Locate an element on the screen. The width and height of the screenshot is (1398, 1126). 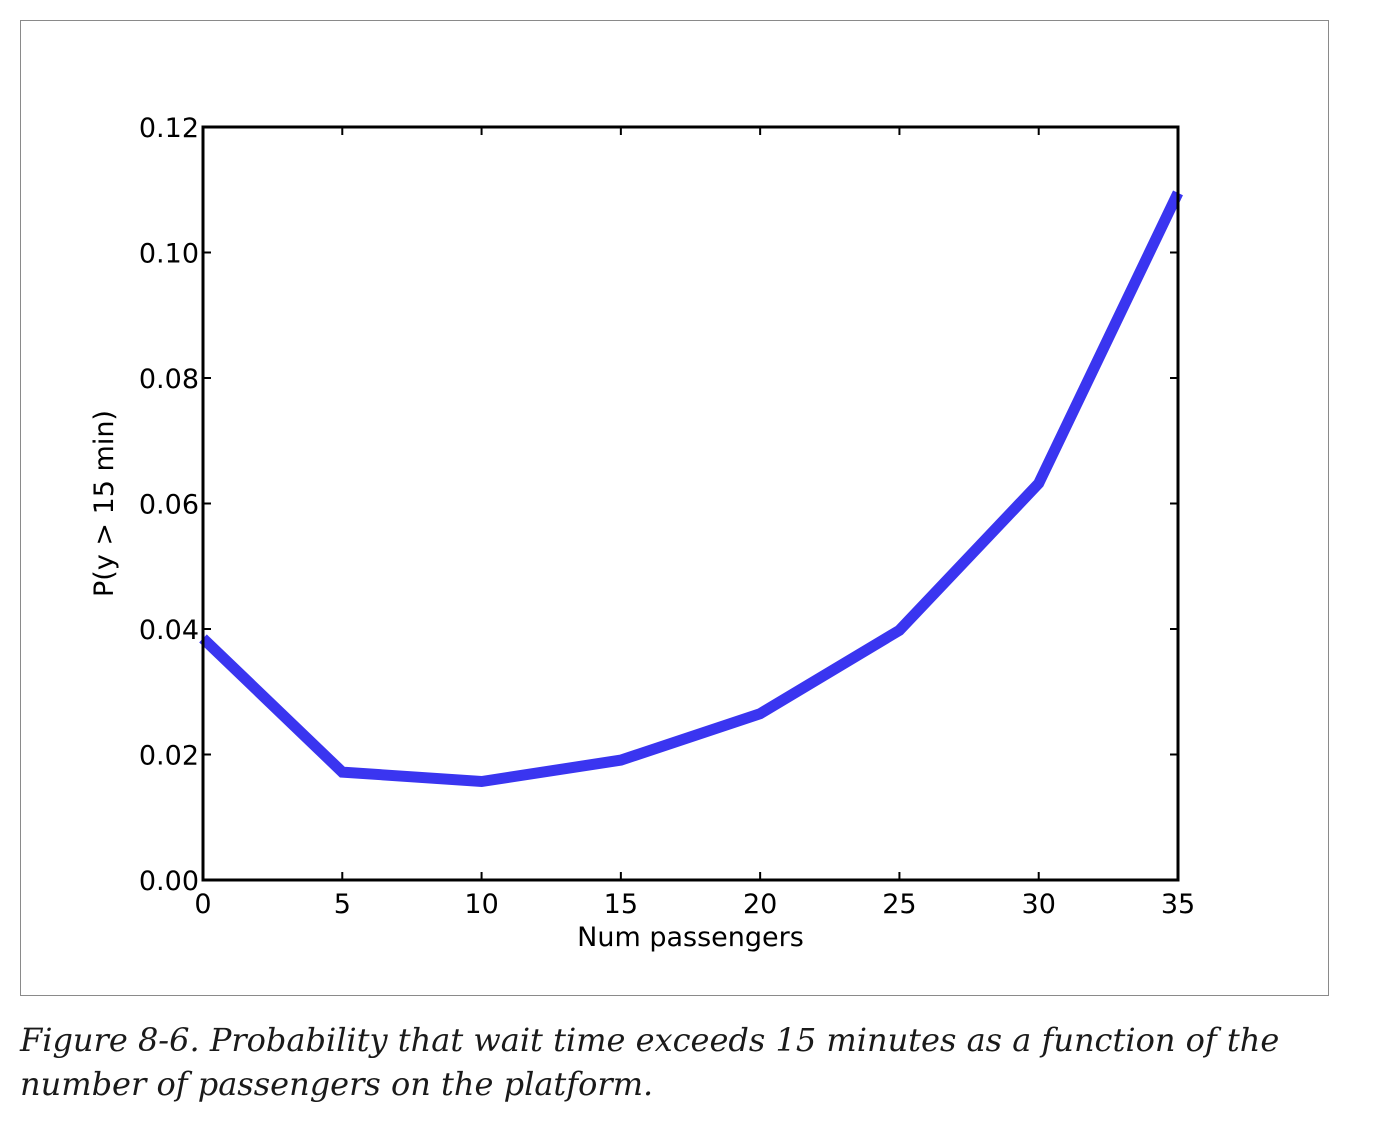
y-tick-label: 0.10 is located at coordinates (169, 254).